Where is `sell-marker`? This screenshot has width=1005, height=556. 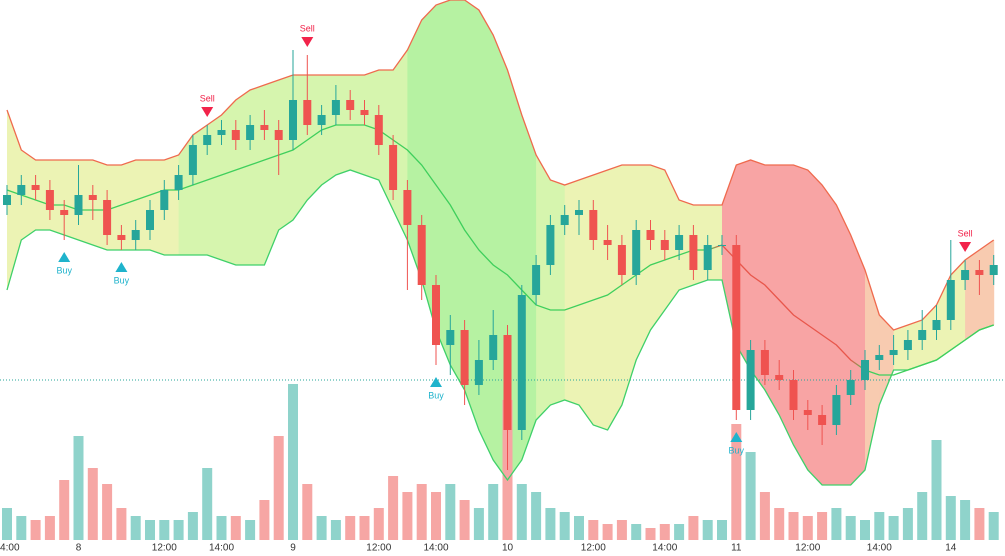
sell-marker is located at coordinates (307, 42).